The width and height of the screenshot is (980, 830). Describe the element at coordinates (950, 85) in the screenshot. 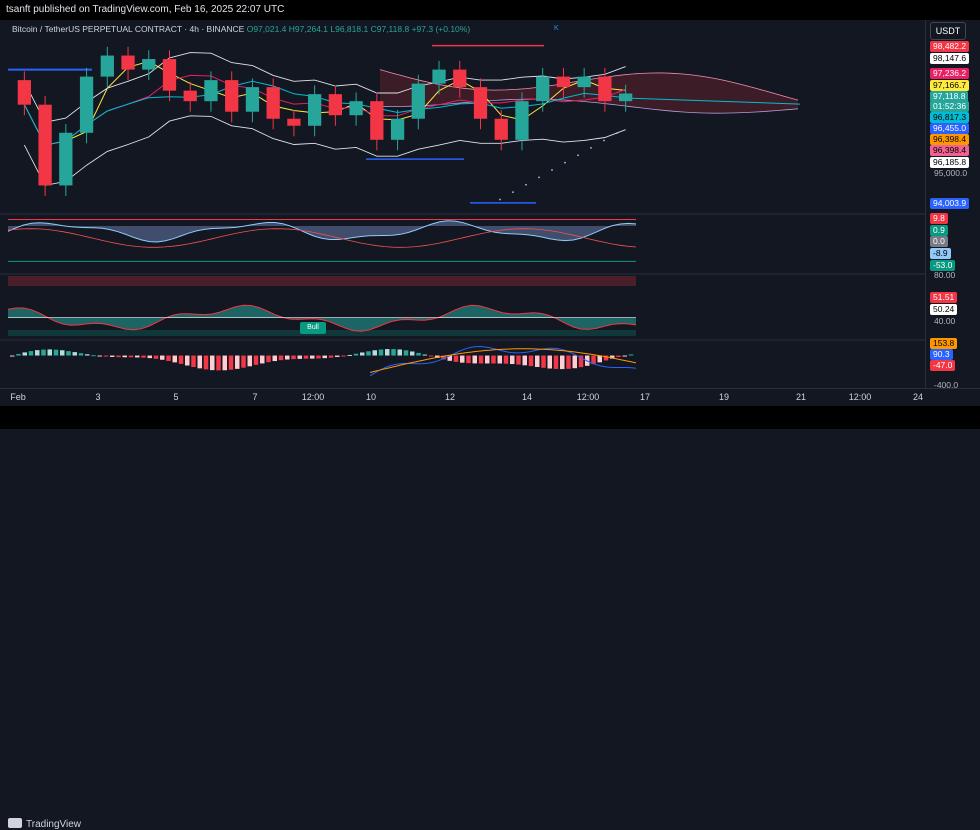

I see `price-tag-3: 97,166.7` at that location.